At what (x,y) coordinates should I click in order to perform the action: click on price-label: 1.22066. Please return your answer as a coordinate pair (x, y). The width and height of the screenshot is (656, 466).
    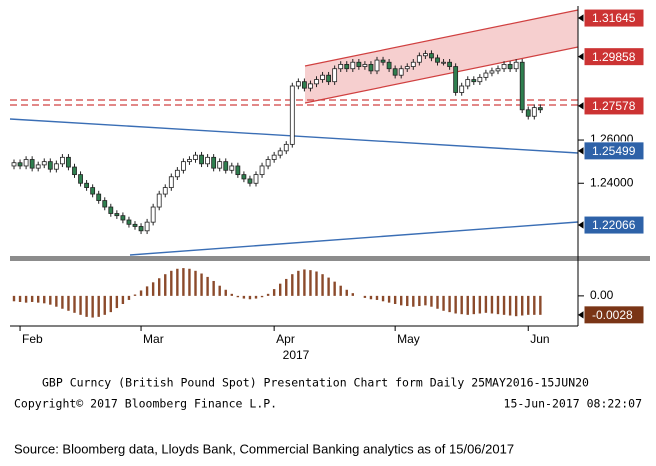
    Looking at the image, I should click on (614, 225).